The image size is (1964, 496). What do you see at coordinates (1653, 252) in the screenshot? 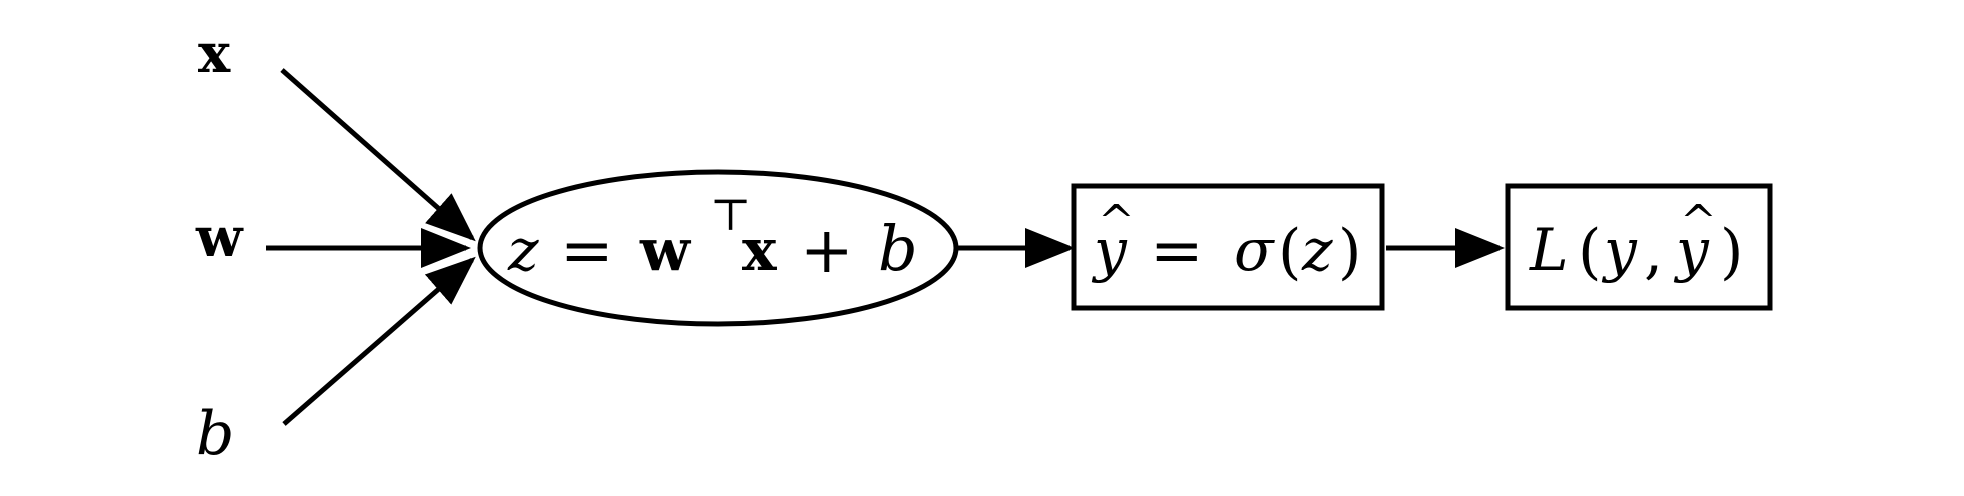
I see `loss-node-comma: ,` at bounding box center [1653, 252].